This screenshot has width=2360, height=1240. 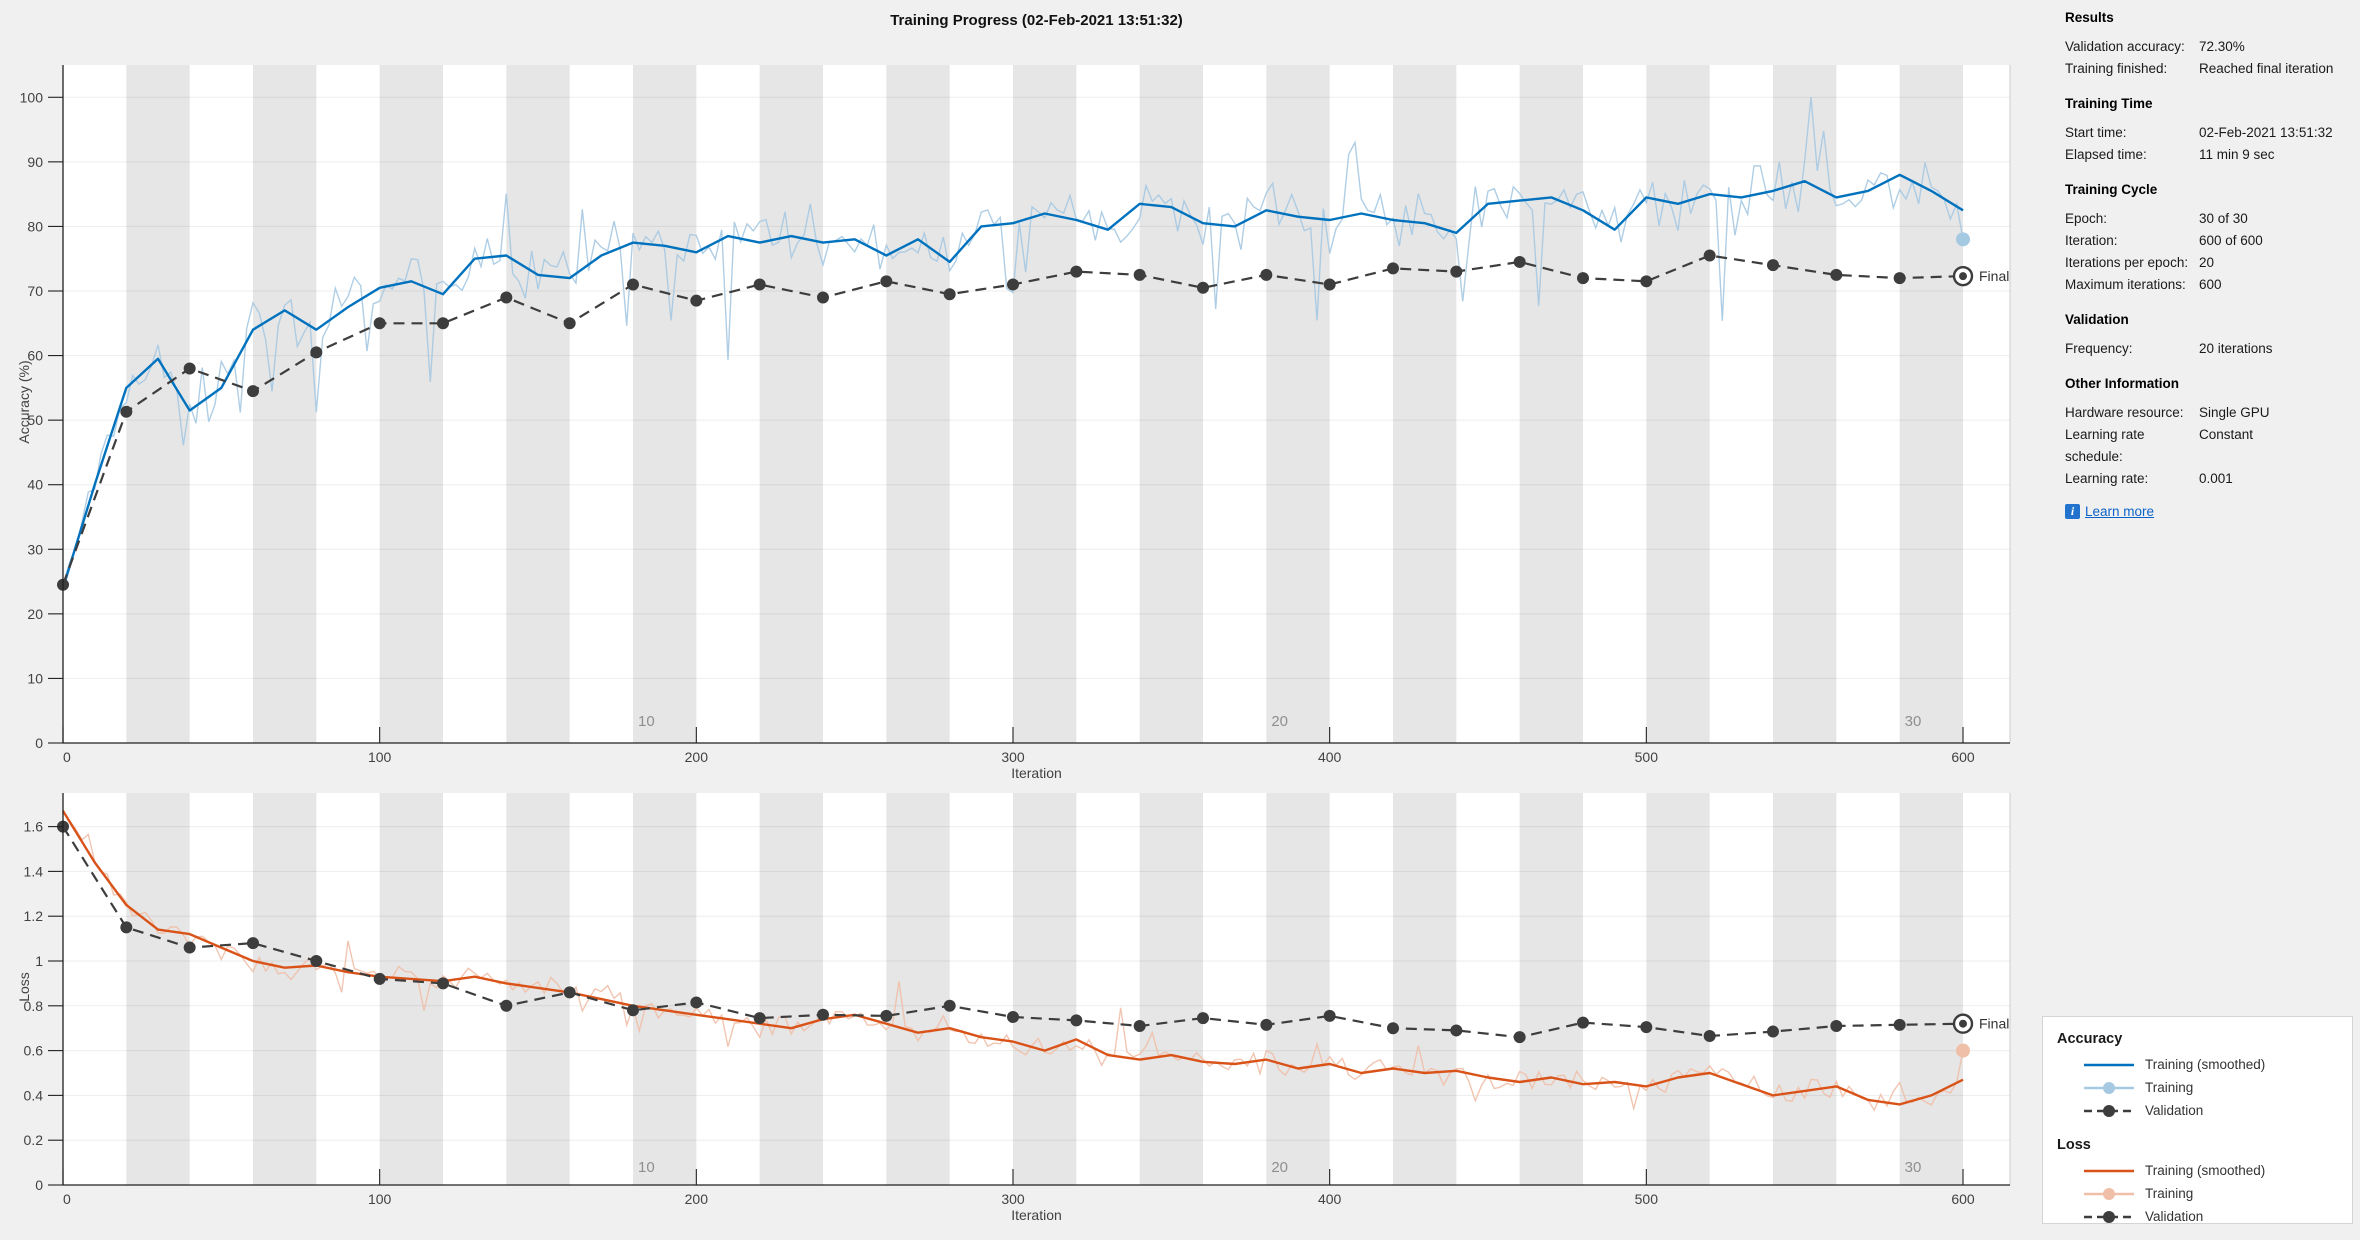 I want to click on loss-y-axis-label: Loss, so click(x=24, y=987).